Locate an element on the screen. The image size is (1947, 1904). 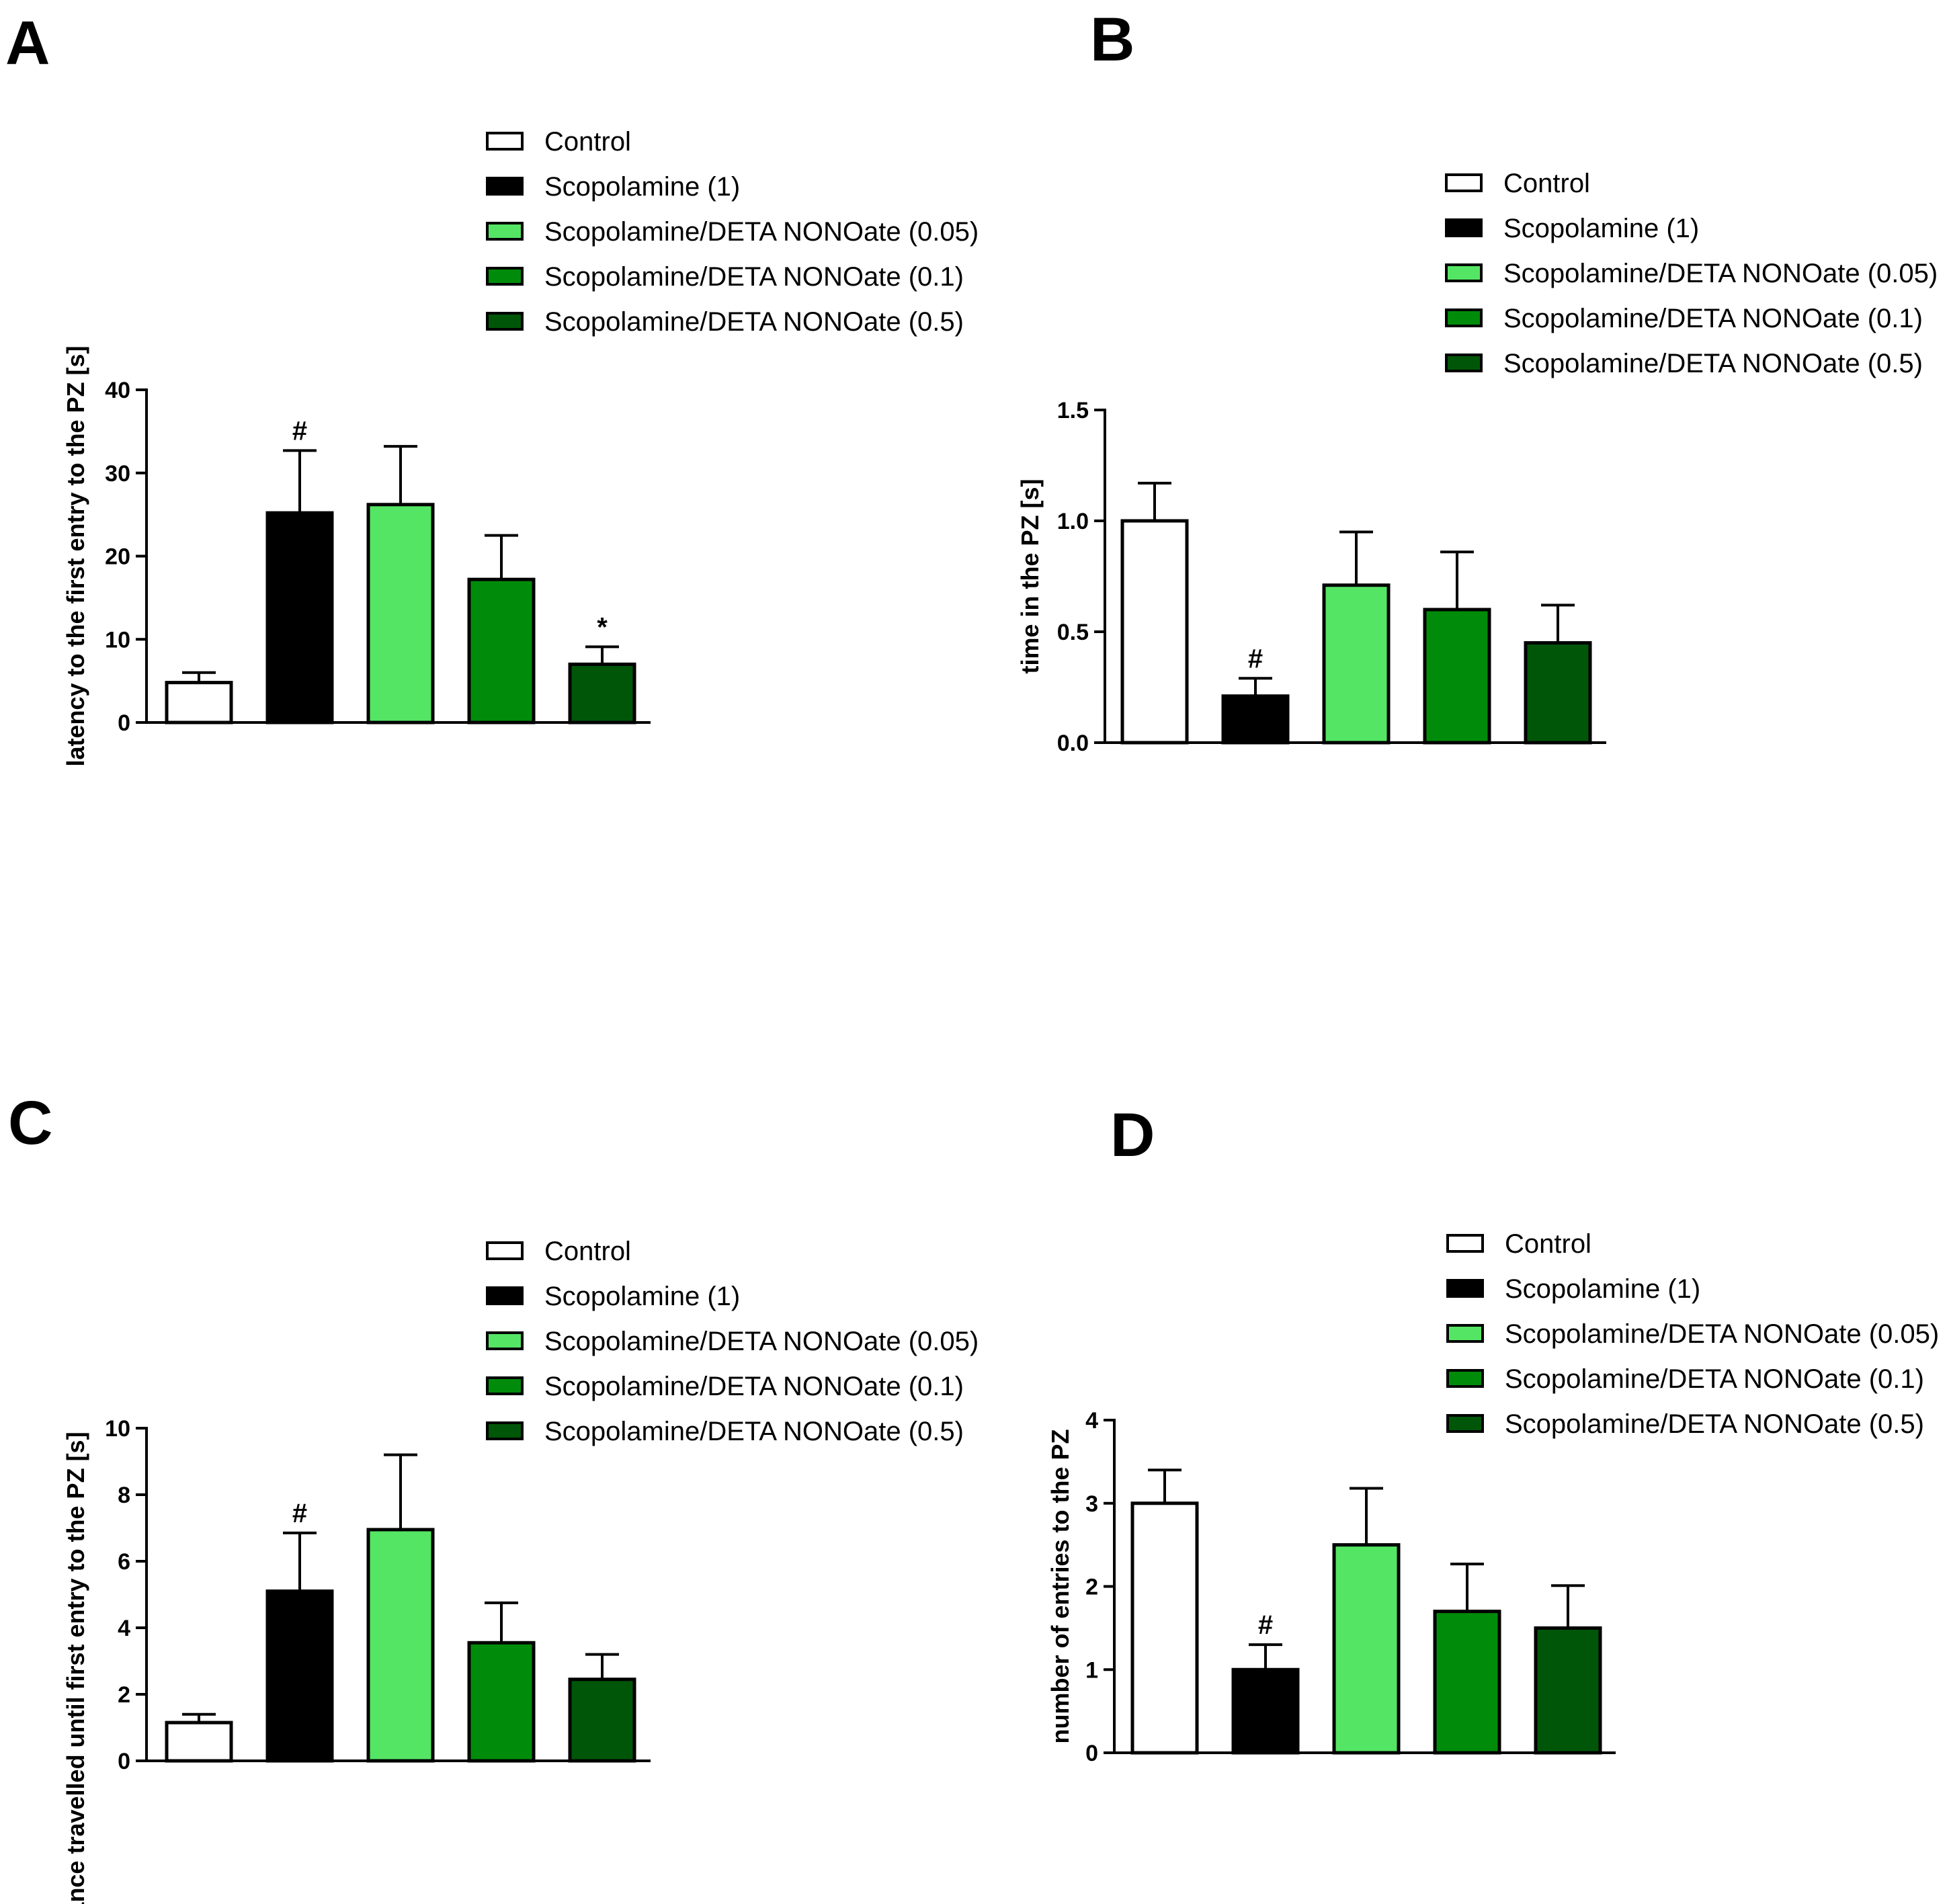
bars-d: # is located at coordinates (1366, 1612).